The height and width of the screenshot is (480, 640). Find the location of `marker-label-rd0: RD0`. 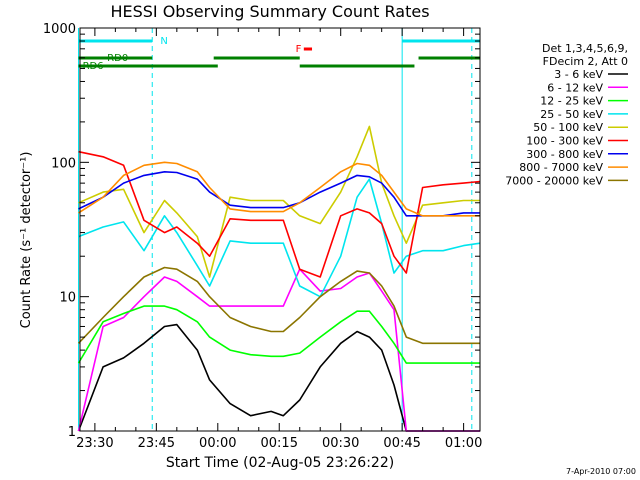

marker-label-rd0: RD0 is located at coordinates (117, 58).